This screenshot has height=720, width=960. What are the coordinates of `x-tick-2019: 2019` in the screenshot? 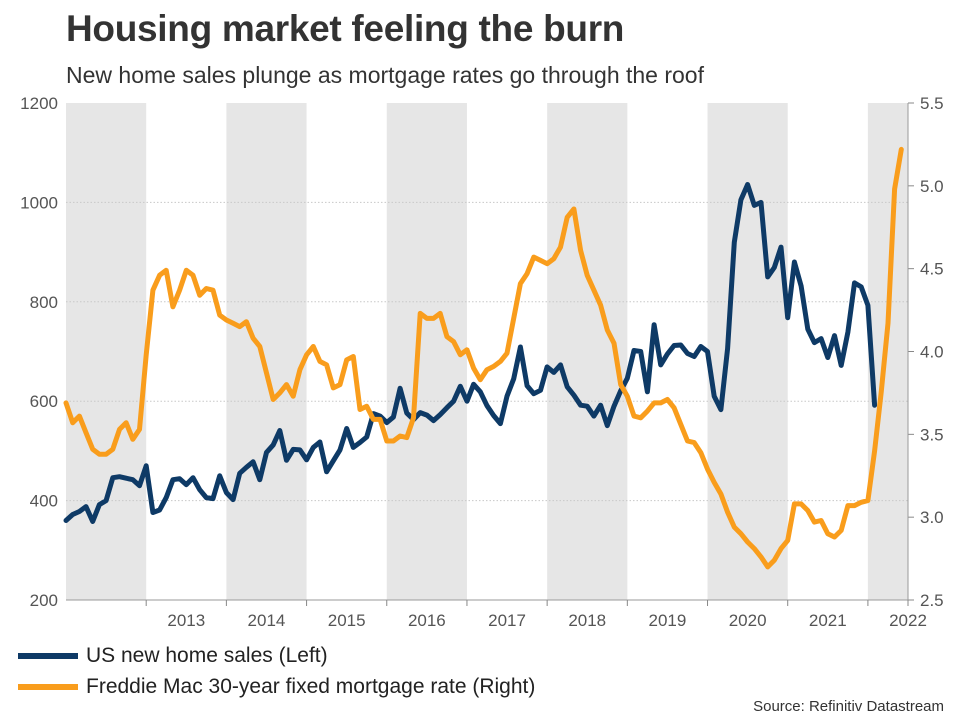 It's located at (668, 620).